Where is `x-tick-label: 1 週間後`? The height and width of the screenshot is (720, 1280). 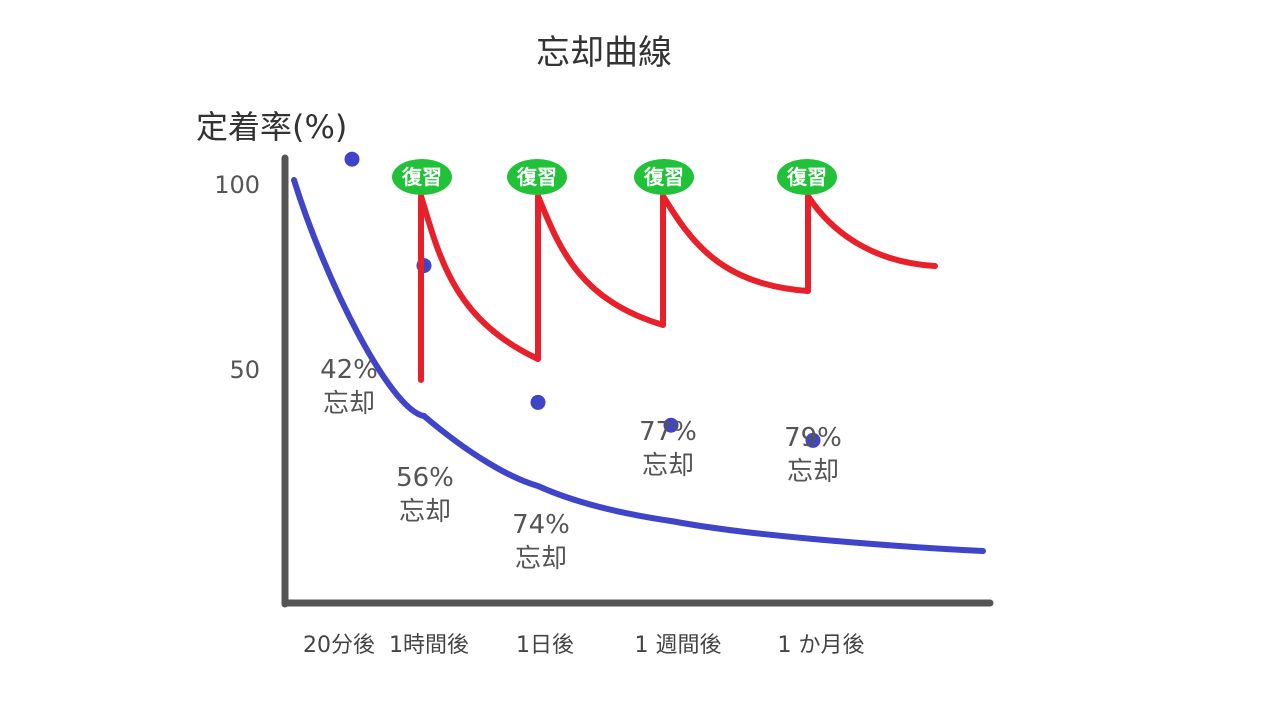
x-tick-label: 1 週間後 is located at coordinates (678, 645).